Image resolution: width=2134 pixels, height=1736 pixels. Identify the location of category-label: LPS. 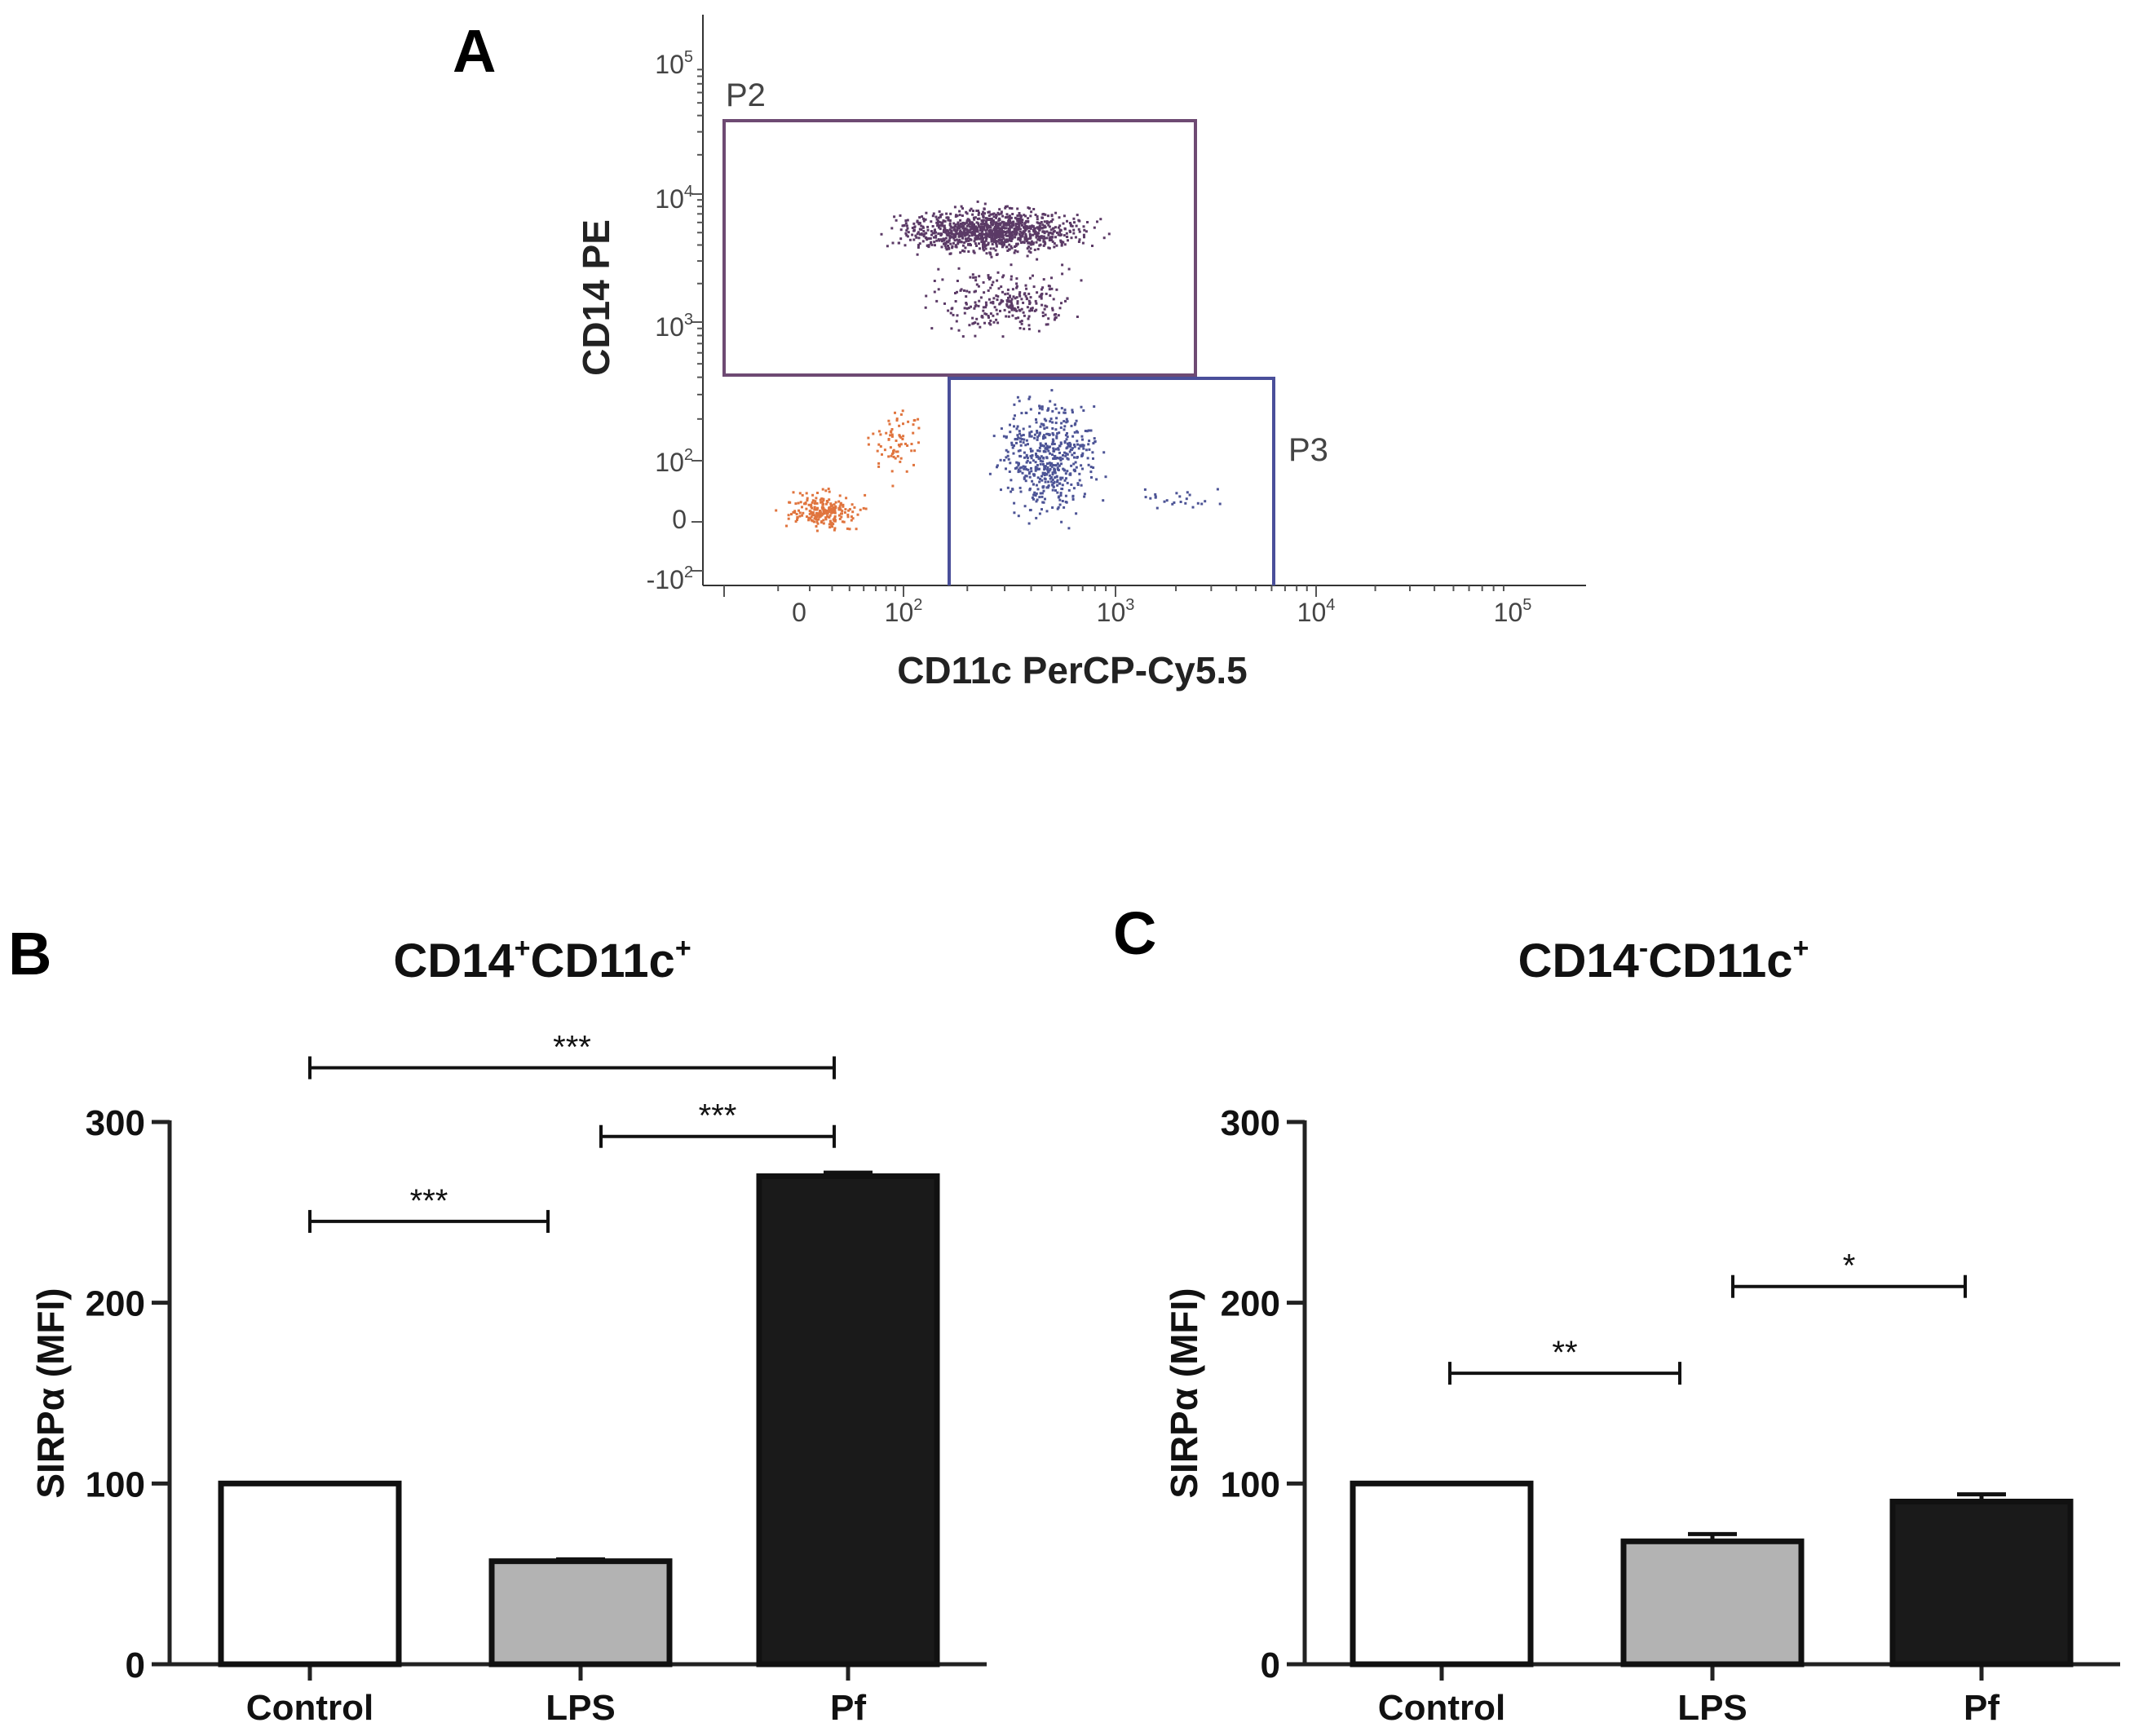
(581, 1708).